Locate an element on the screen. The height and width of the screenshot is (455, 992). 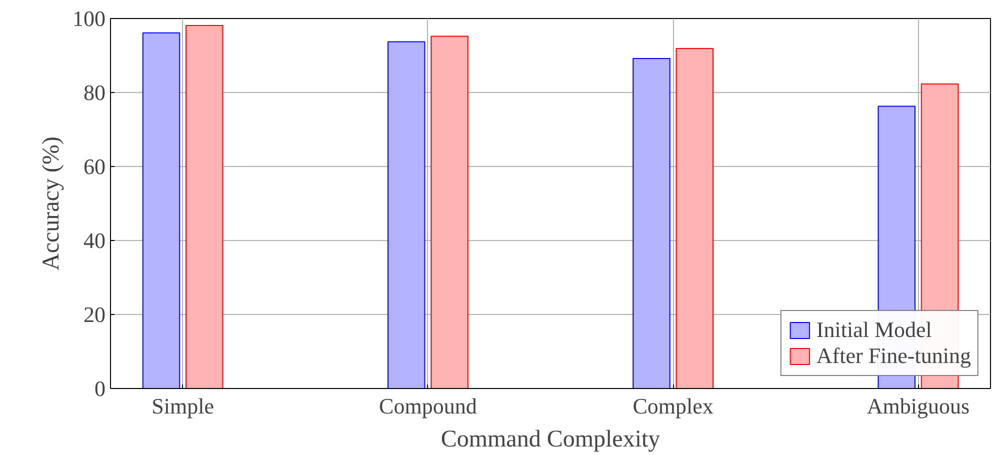
legend-label: After Fine-tuning is located at coordinates (893, 356).